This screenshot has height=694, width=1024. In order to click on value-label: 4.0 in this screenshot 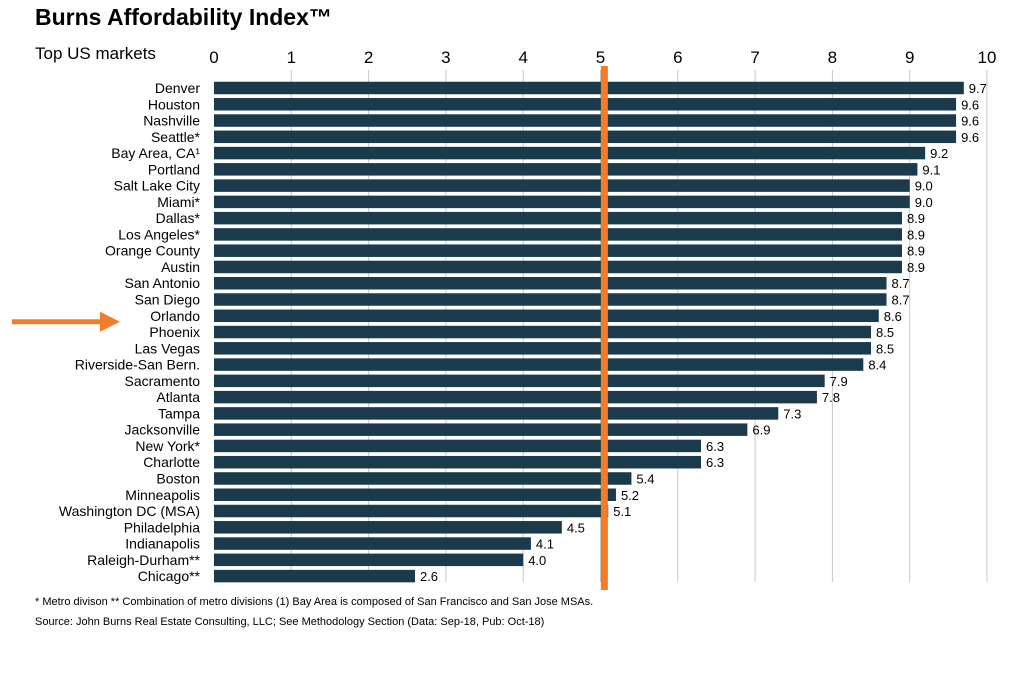, I will do `click(537, 560)`.